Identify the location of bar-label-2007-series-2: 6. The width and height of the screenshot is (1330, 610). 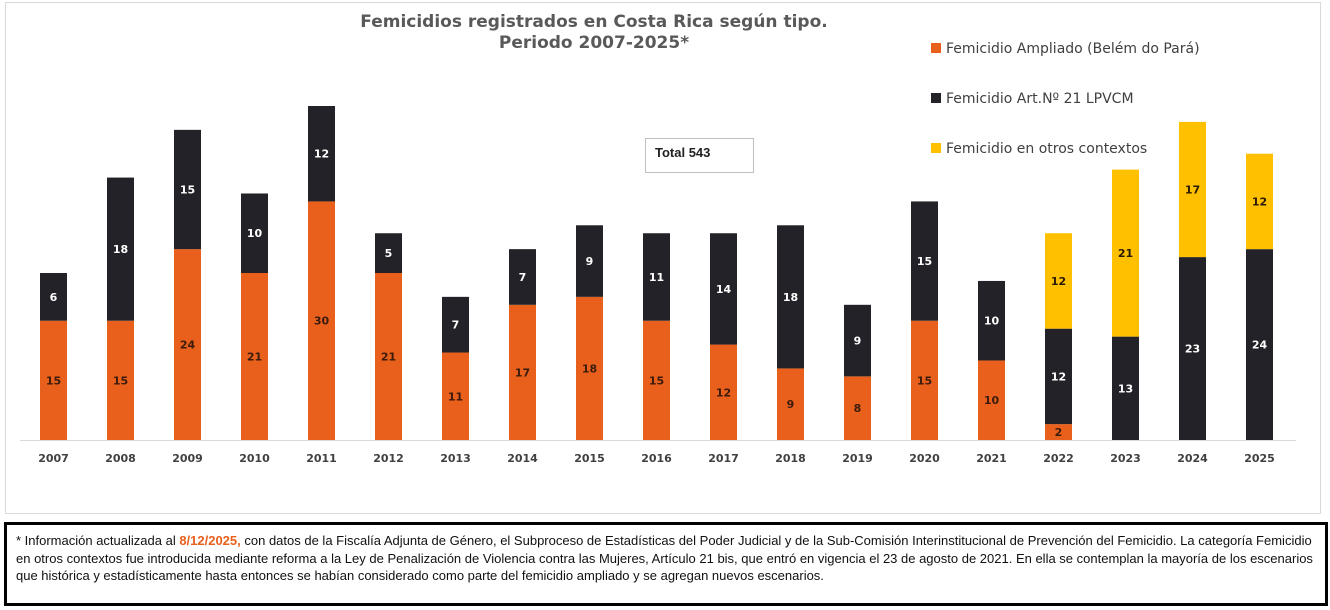
(54, 297).